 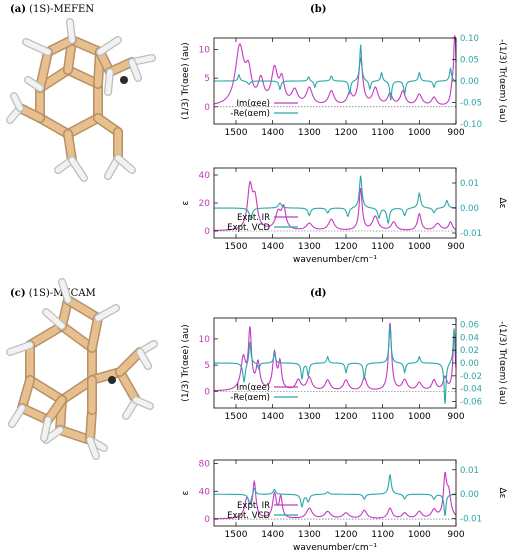 I want to click on panel-b-label: (b), so click(x=318, y=9).